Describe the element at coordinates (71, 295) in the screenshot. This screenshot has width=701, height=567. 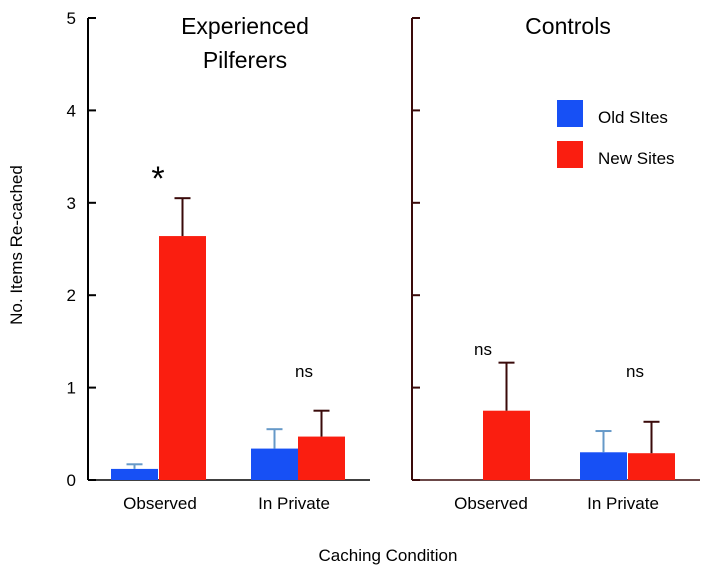
I see `y-tick-label: 2` at that location.